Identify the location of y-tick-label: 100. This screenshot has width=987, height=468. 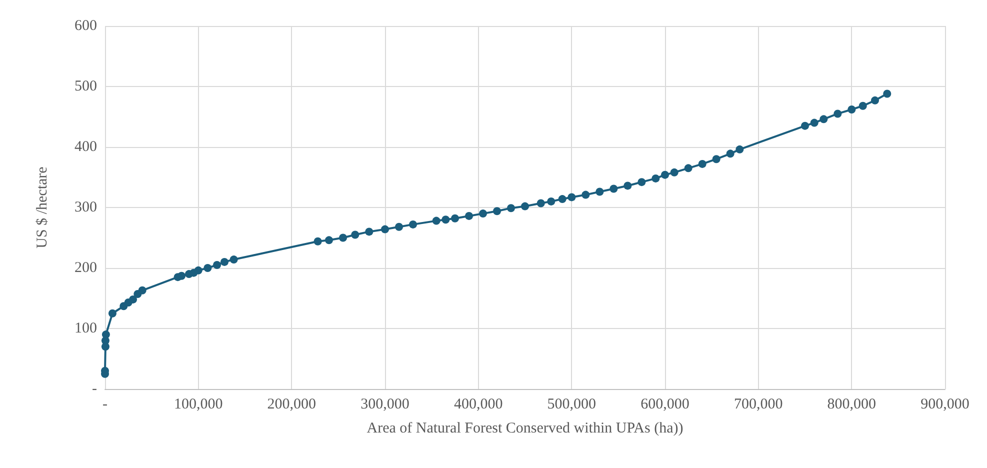
(85, 328).